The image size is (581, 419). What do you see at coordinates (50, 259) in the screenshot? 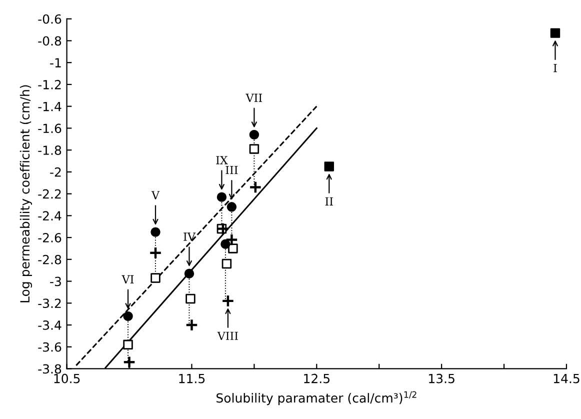
I see `y-tick-label: -2.8` at bounding box center [50, 259].